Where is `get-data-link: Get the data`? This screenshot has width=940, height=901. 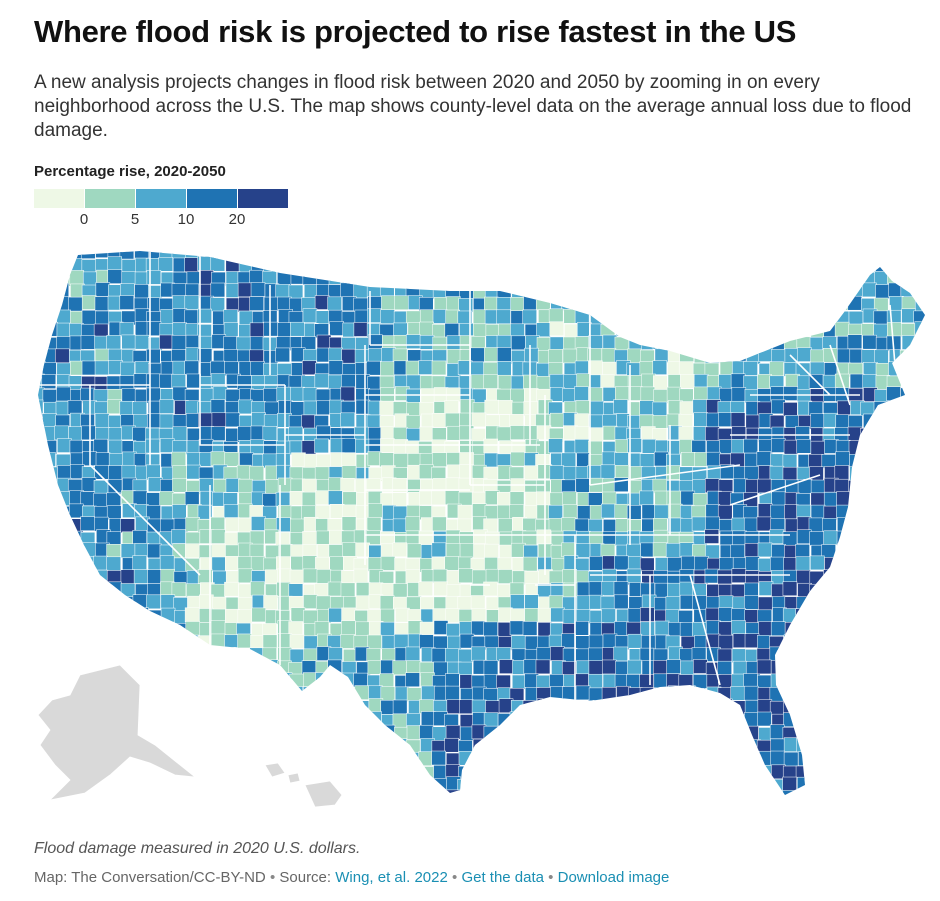
get-data-link: Get the data is located at coordinates (502, 877).